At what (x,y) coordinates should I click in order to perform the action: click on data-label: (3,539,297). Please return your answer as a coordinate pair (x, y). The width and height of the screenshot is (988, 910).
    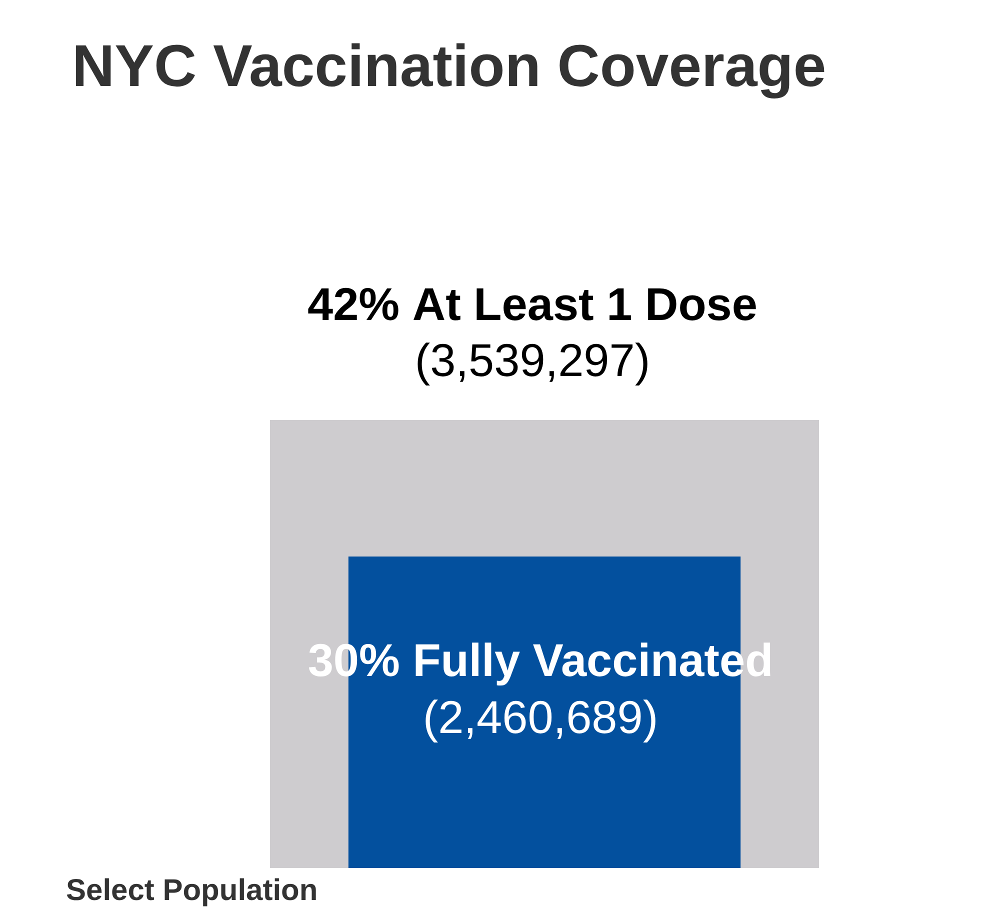
    Looking at the image, I should click on (532, 360).